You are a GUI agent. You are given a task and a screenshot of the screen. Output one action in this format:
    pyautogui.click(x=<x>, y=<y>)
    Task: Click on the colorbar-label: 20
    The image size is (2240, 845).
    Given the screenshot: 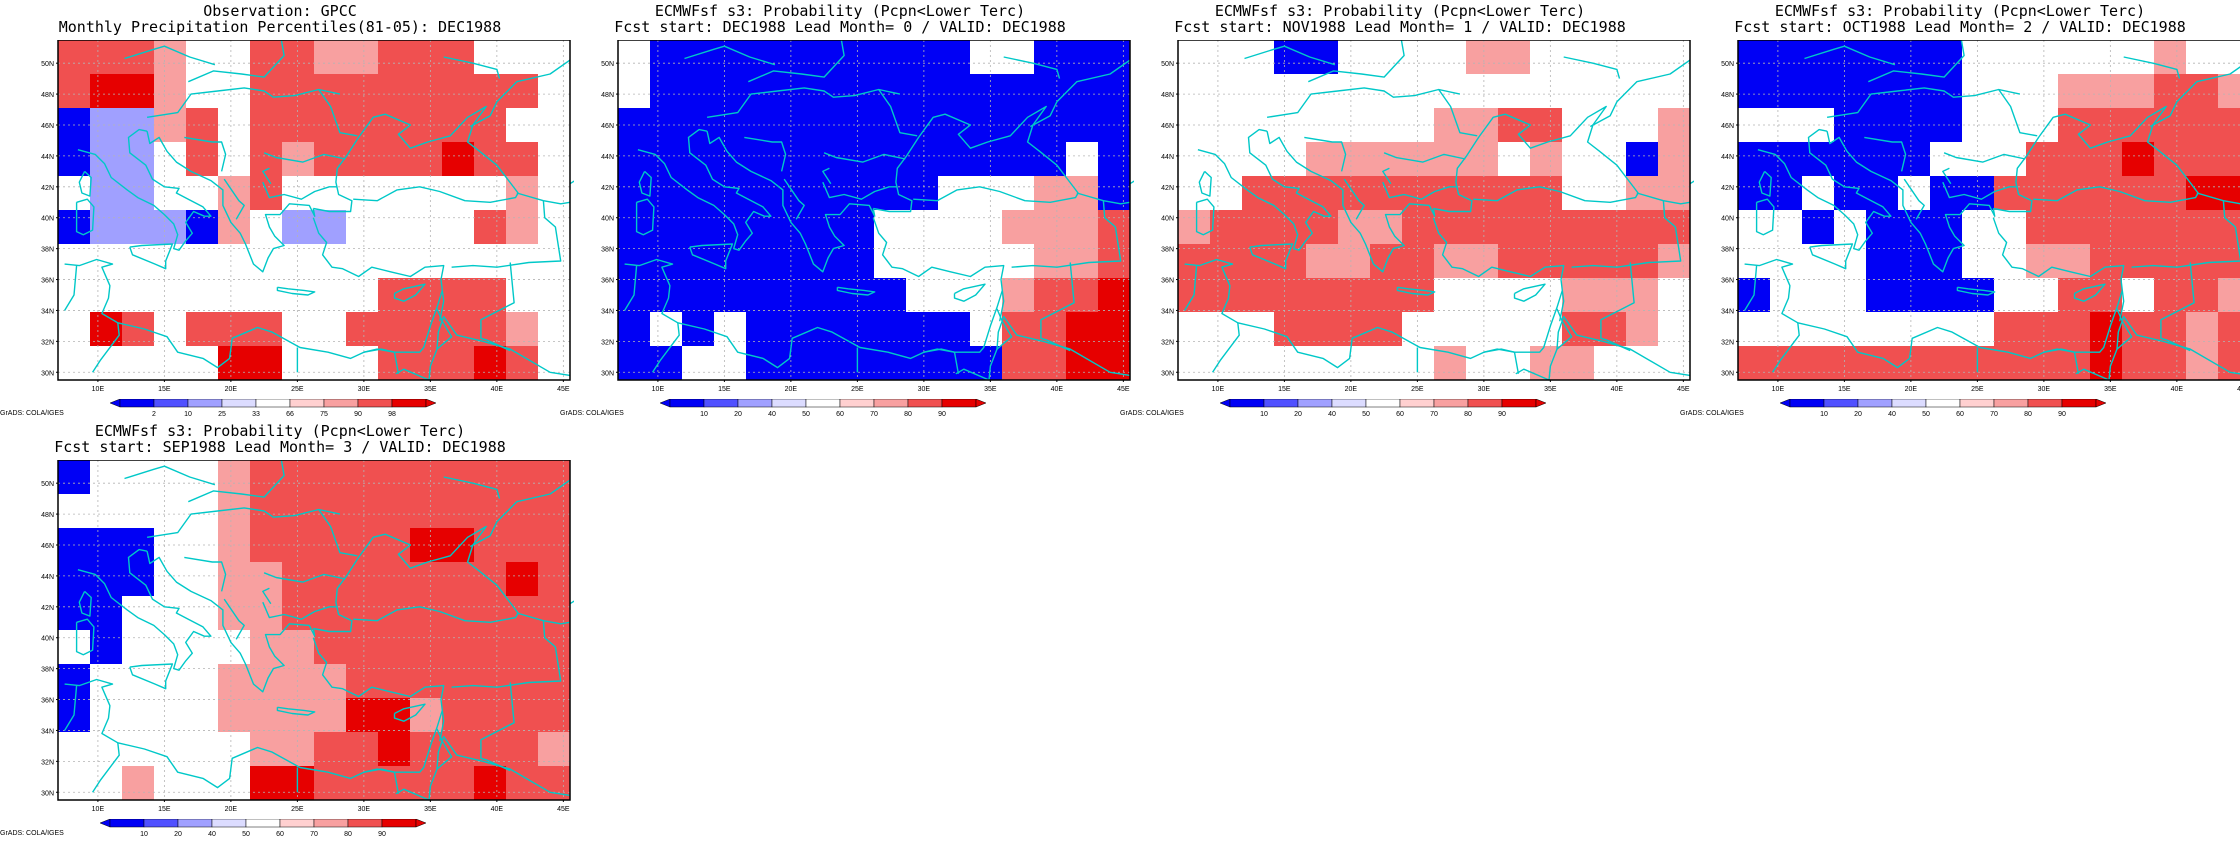 What is the action you would take?
    pyautogui.click(x=1298, y=414)
    